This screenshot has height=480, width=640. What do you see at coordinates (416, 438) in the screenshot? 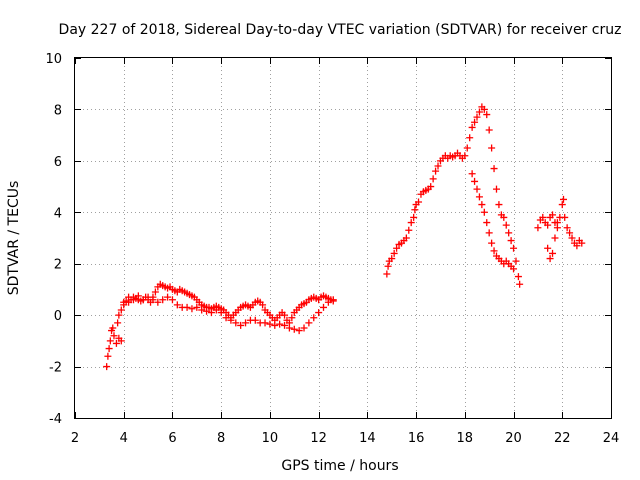
I see `x-tick-label: 16` at bounding box center [416, 438].